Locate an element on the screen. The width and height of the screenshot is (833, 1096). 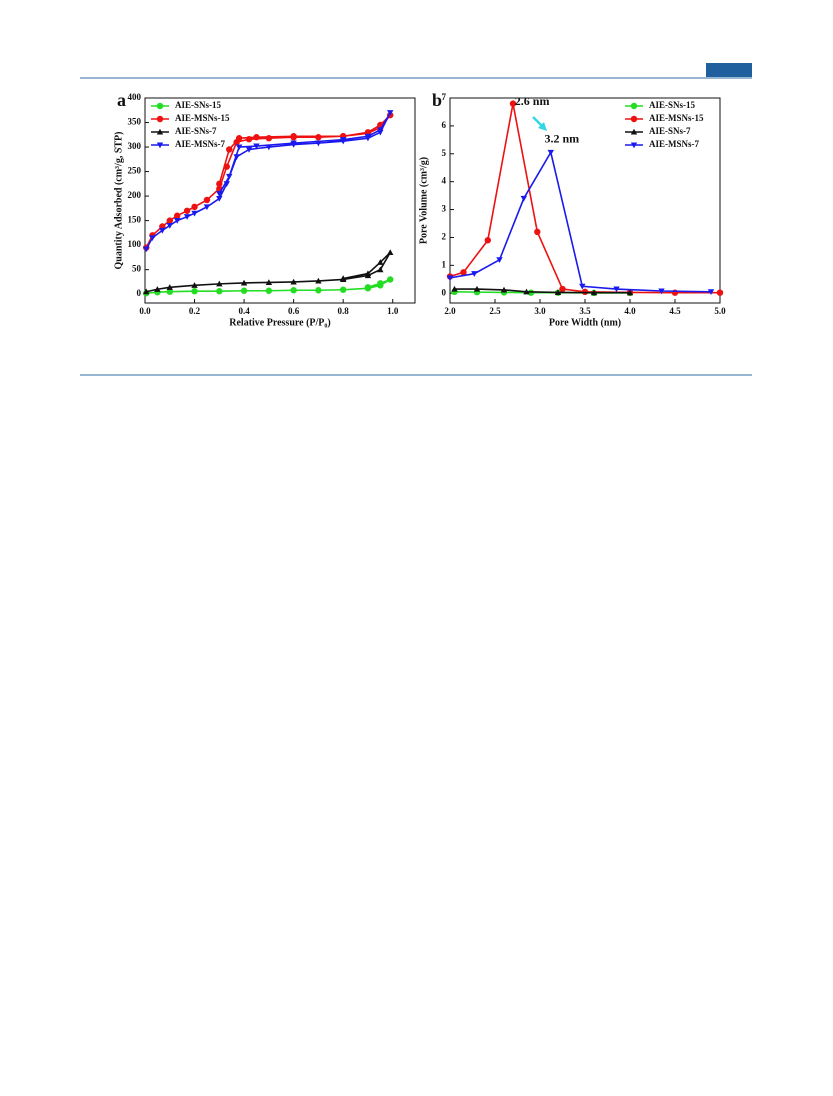
x-tick-label: 0.4 is located at coordinates (244, 311).